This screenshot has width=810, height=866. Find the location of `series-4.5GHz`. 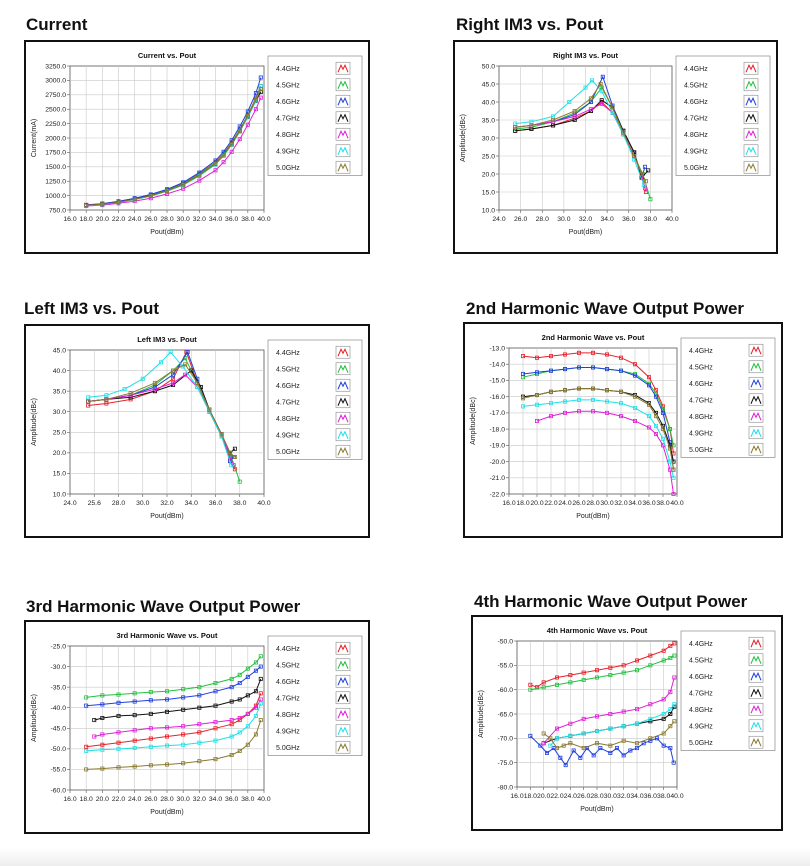

series-4.5GHz is located at coordinates (173, 677).